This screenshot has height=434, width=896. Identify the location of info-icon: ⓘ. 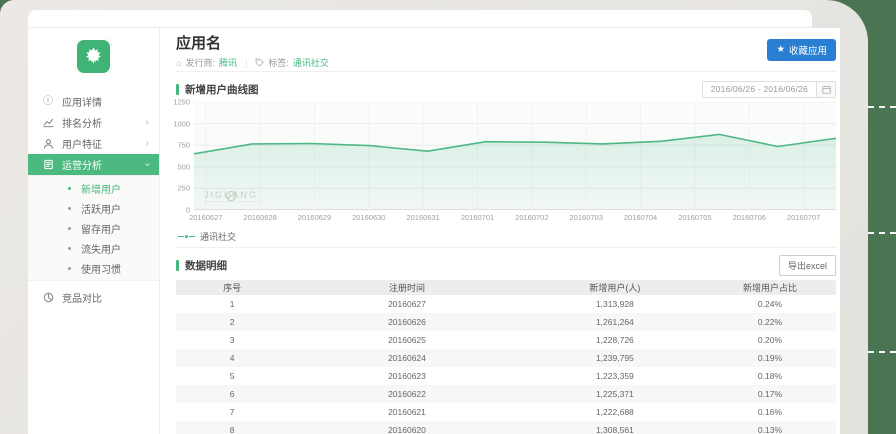
(48, 101).